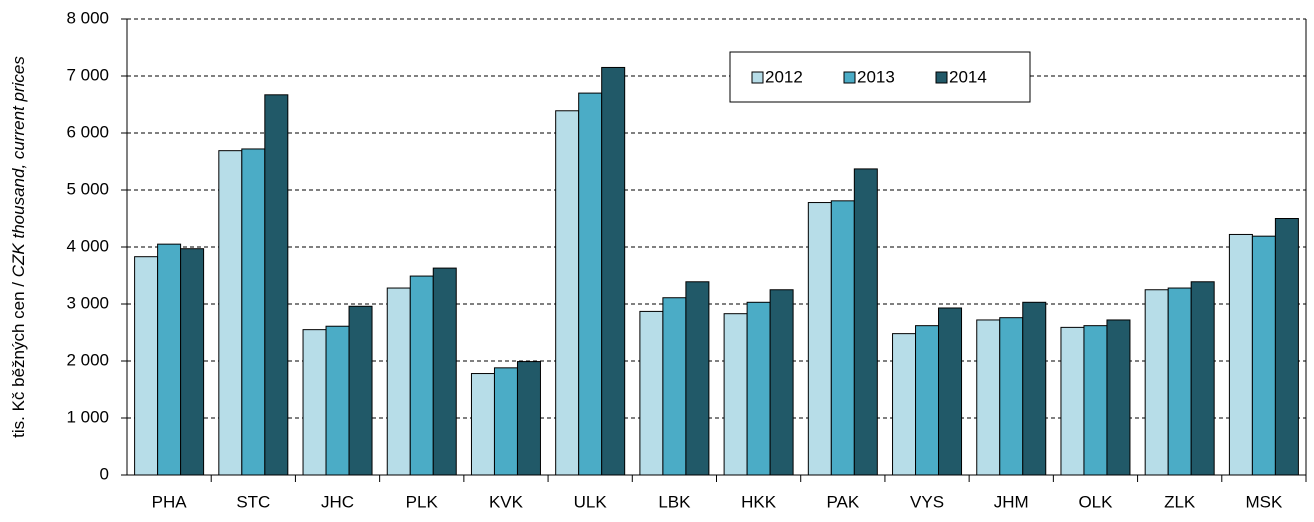 This screenshot has height=522, width=1314. What do you see at coordinates (591, 501) in the screenshot?
I see `x-tick-label: ULK` at bounding box center [591, 501].